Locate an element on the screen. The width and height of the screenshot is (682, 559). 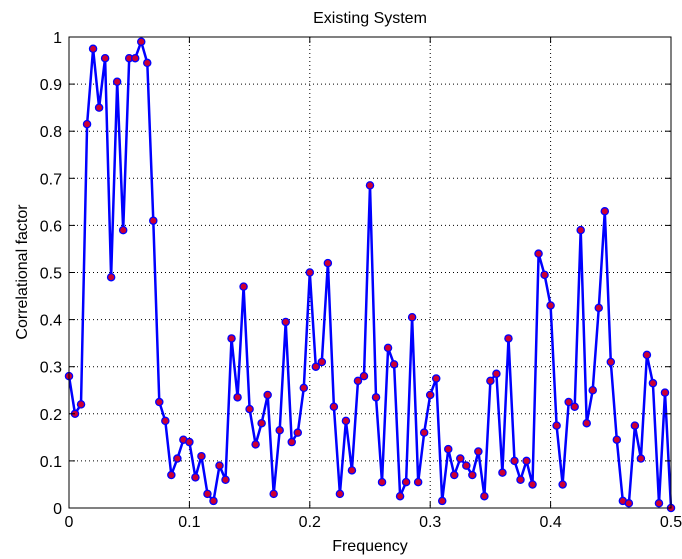
y-tick-label: 0.6 is located at coordinates (51, 226).